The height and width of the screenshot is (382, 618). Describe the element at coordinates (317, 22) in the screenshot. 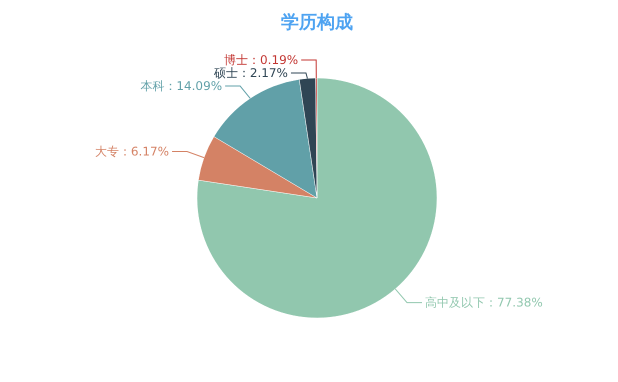

I see `chart-title: 学历构成` at that location.